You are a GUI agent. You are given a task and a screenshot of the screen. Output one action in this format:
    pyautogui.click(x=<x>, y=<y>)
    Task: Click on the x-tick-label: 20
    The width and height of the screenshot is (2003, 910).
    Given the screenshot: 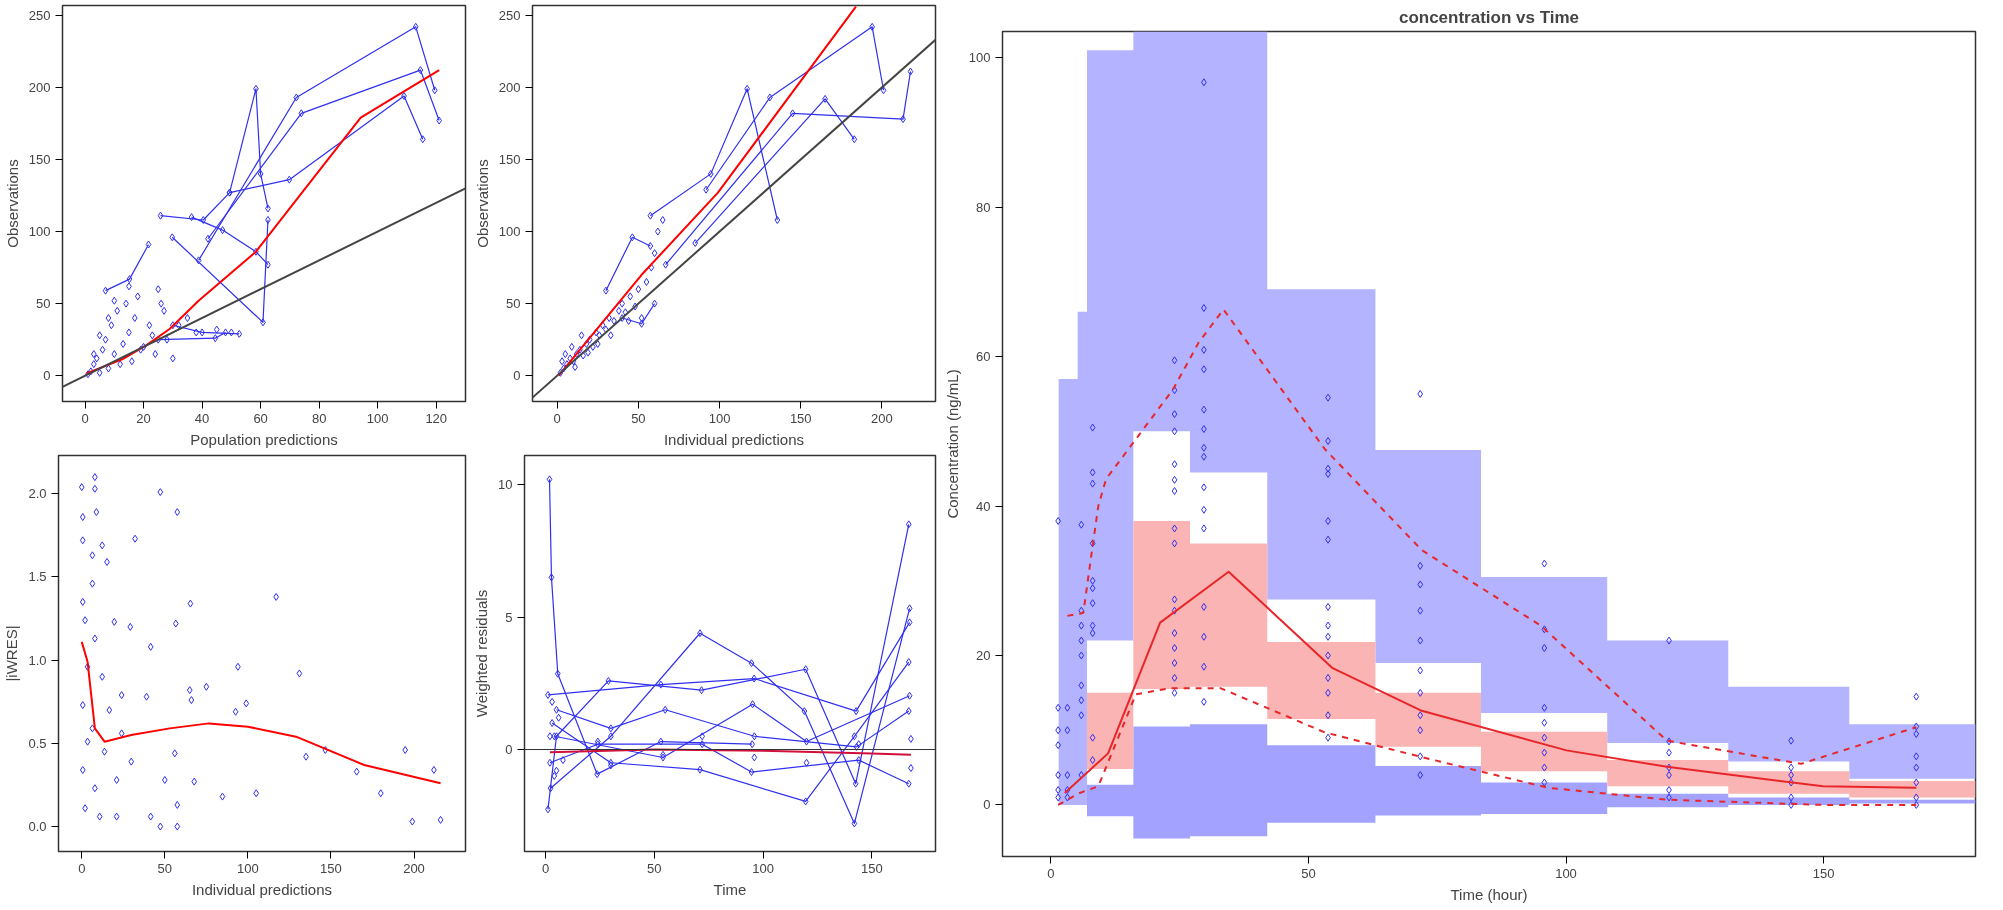 What is the action you would take?
    pyautogui.click(x=143, y=418)
    